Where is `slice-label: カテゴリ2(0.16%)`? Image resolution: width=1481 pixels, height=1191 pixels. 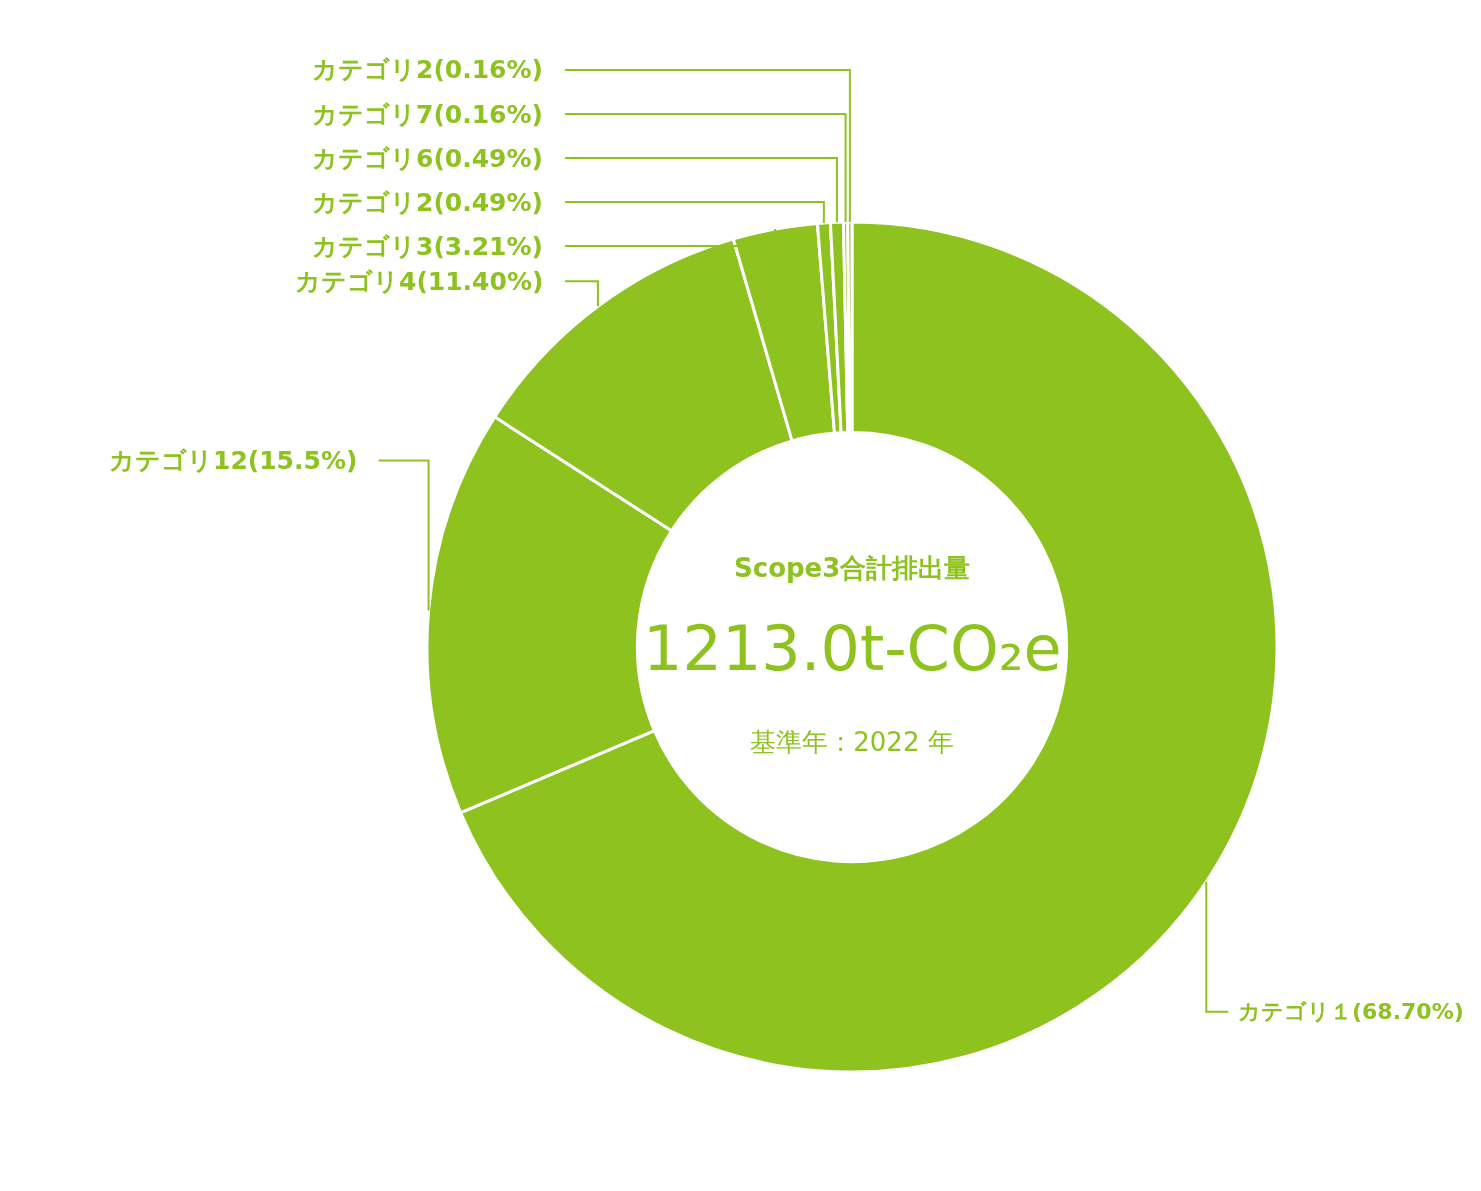 slice-label: カテゴリ2(0.16%) is located at coordinates (427, 69).